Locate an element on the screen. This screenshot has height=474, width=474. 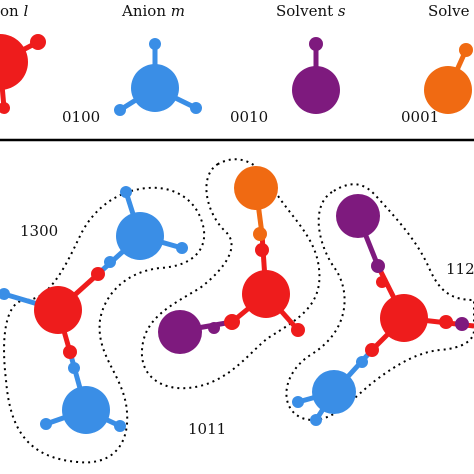
cluster-right-code: 112 is located at coordinates (460, 269).